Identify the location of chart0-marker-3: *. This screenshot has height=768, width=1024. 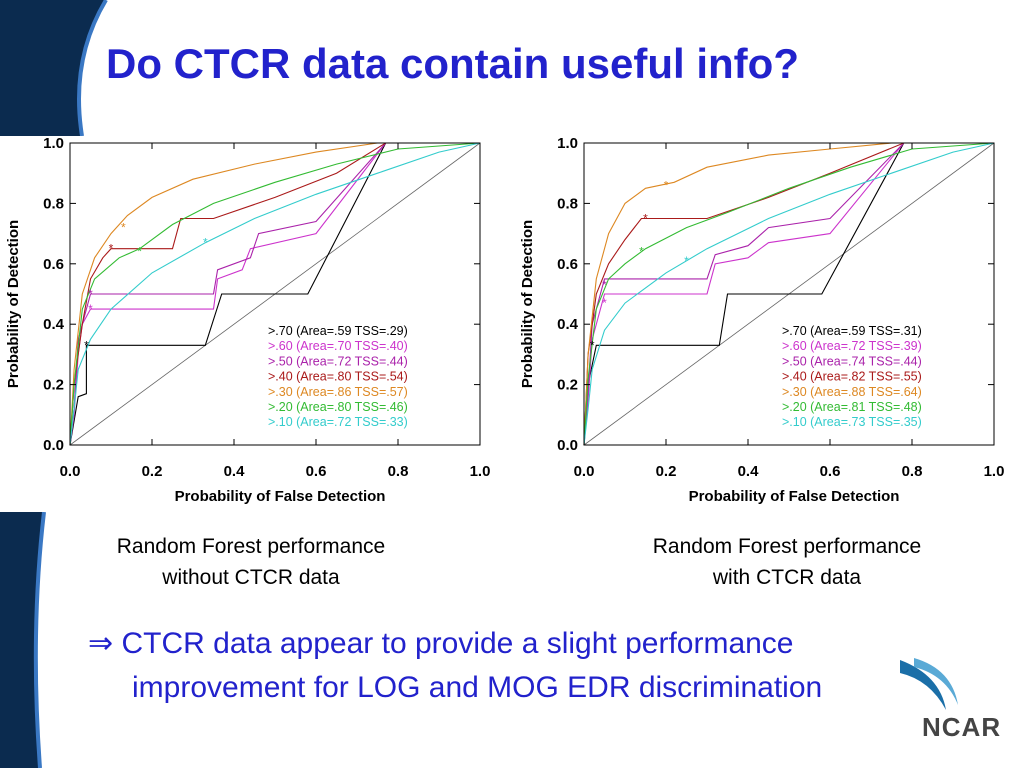
(111, 249).